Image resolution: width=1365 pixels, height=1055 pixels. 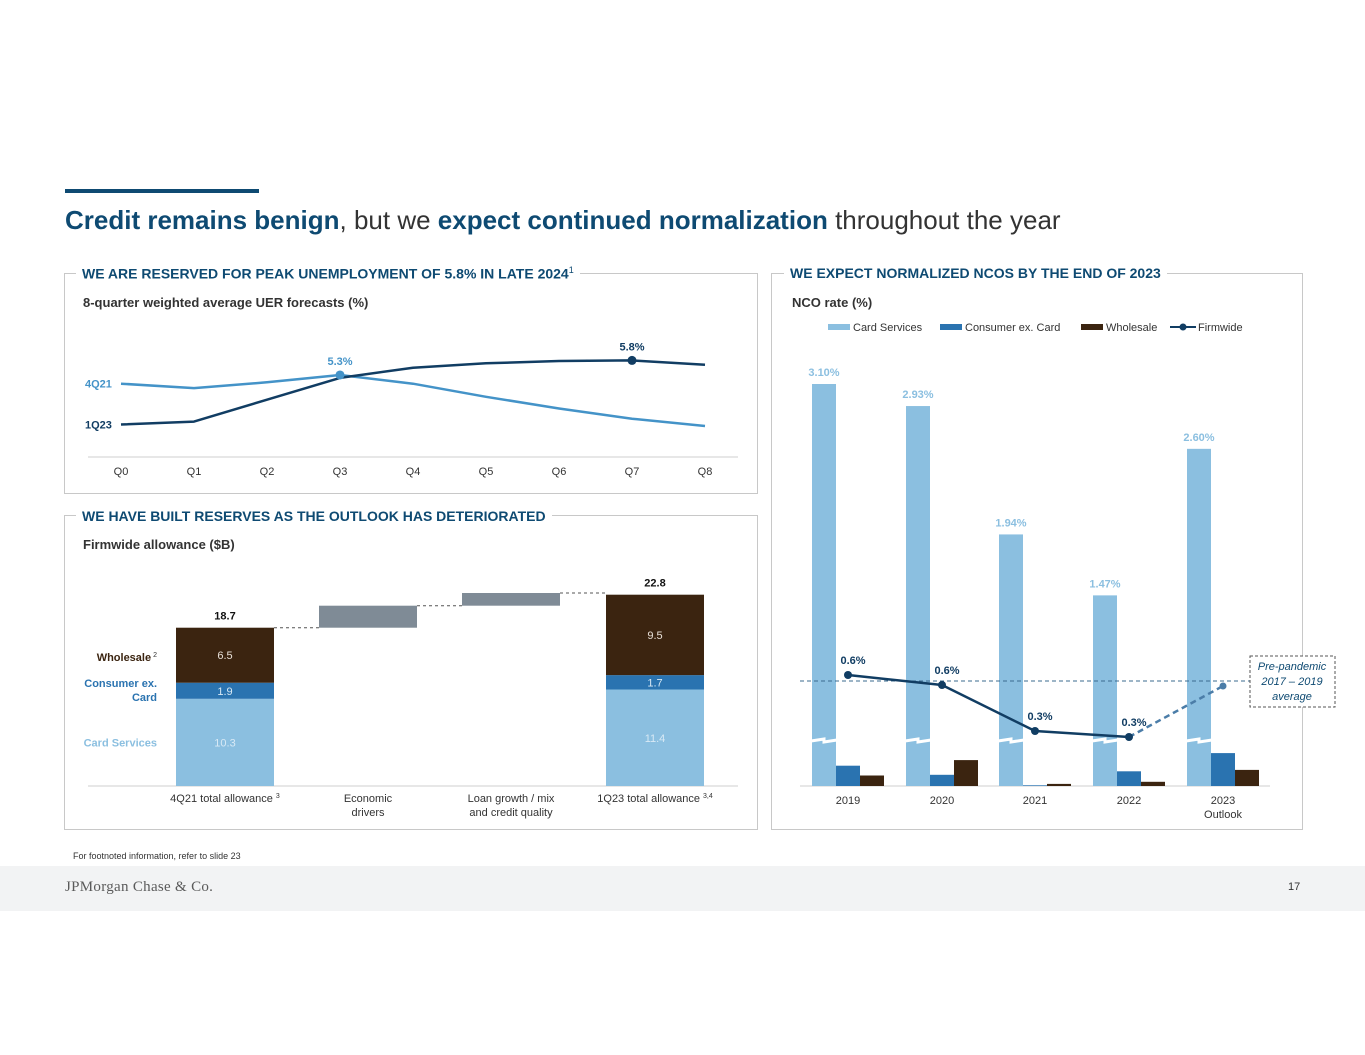 What do you see at coordinates (120, 743) in the screenshot?
I see `allowance-segment-name-card: Card Services` at bounding box center [120, 743].